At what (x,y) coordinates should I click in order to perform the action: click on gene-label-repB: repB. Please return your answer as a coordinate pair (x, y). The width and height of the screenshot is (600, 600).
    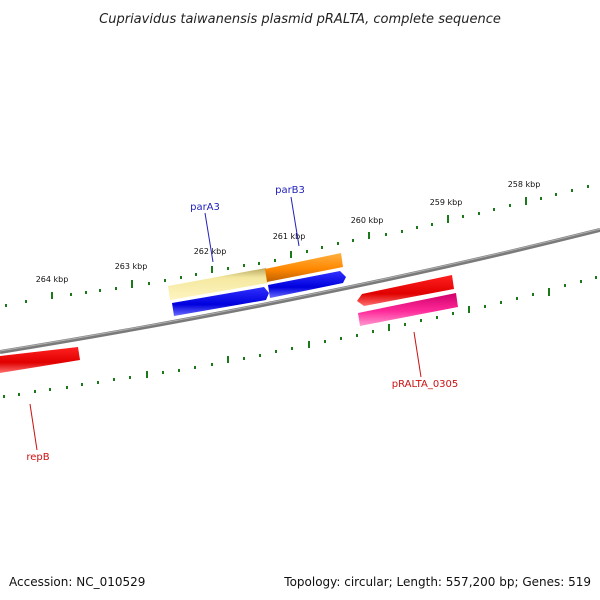
    Looking at the image, I should click on (37, 457).